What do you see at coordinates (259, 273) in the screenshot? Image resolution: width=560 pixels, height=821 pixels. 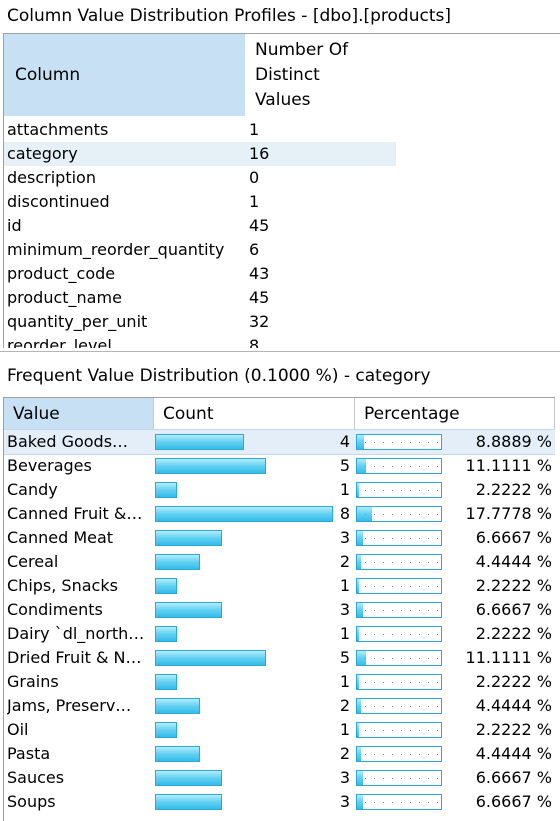 I see `distinct-count: 43` at bounding box center [259, 273].